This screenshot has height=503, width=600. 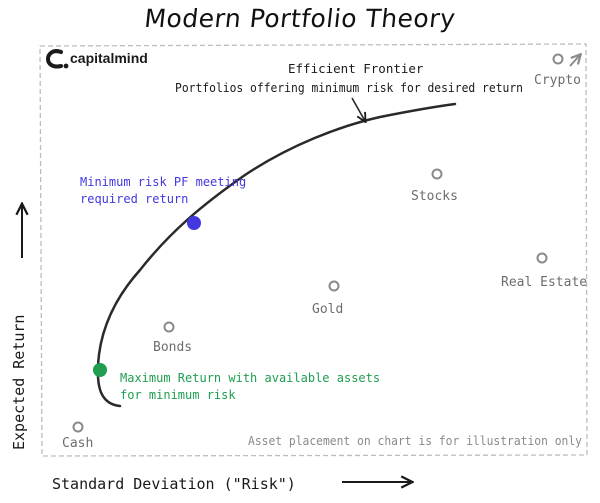 I want to click on asset-gold: Gold, so click(x=327, y=298).